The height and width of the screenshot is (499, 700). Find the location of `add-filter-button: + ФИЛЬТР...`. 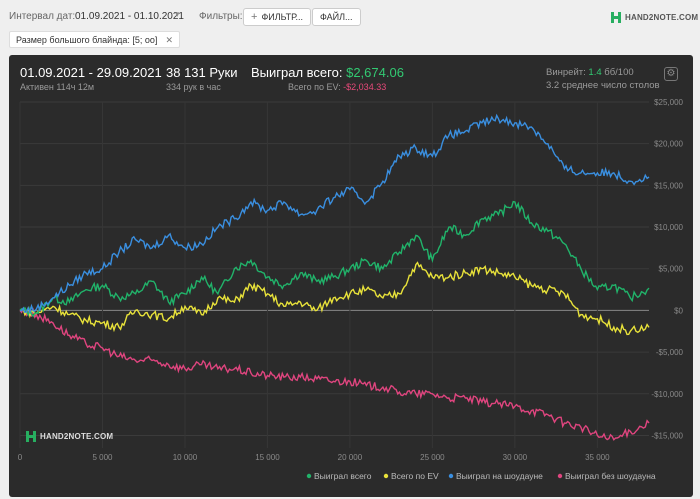

add-filter-button: + ФИЛЬТР... is located at coordinates (277, 17).